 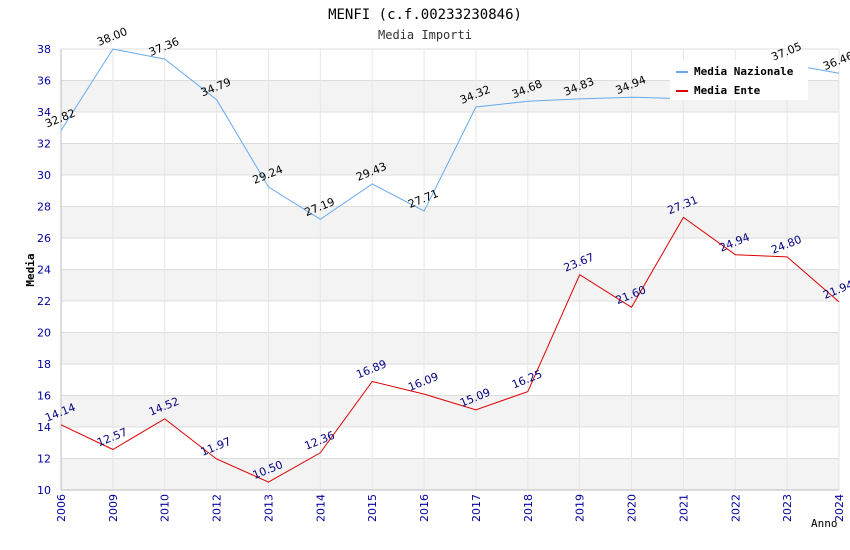 What do you see at coordinates (727, 90) in the screenshot?
I see `legend-label-media-ente: Media Ente` at bounding box center [727, 90].